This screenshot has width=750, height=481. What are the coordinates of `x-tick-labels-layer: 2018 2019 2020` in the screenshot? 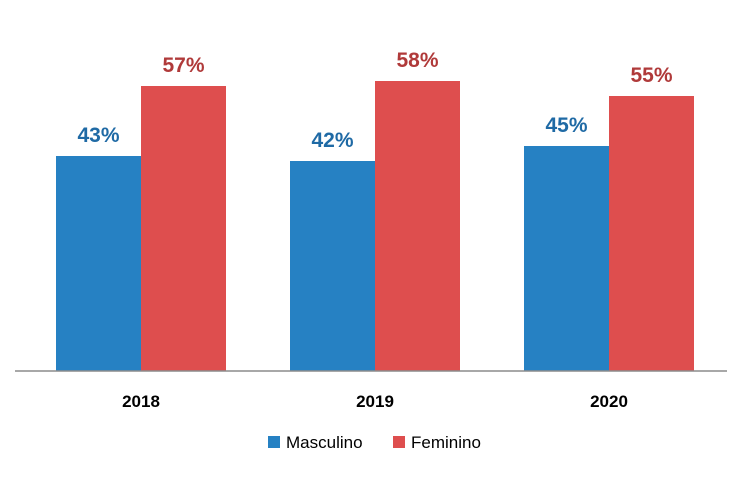 It's located at (375, 401).